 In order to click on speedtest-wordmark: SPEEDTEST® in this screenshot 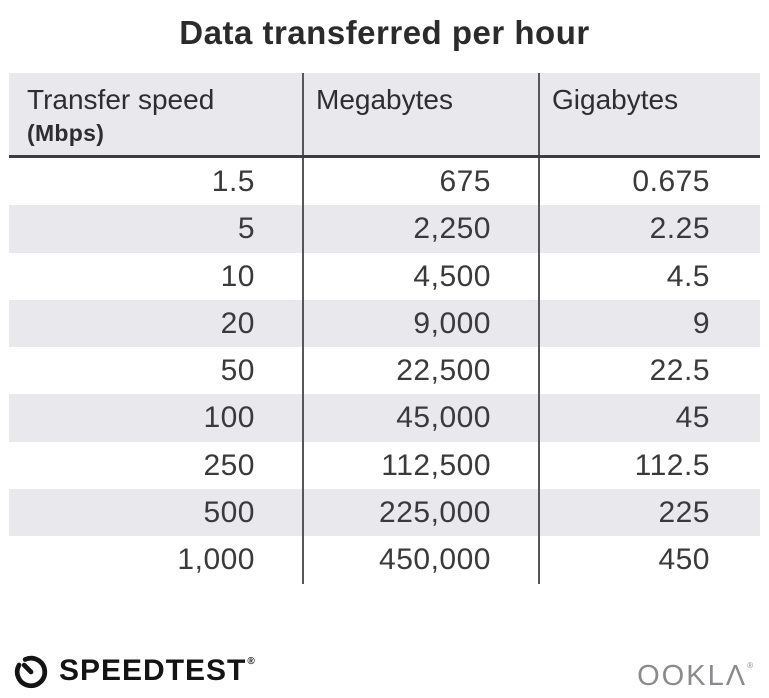, I will do `click(157, 671)`.